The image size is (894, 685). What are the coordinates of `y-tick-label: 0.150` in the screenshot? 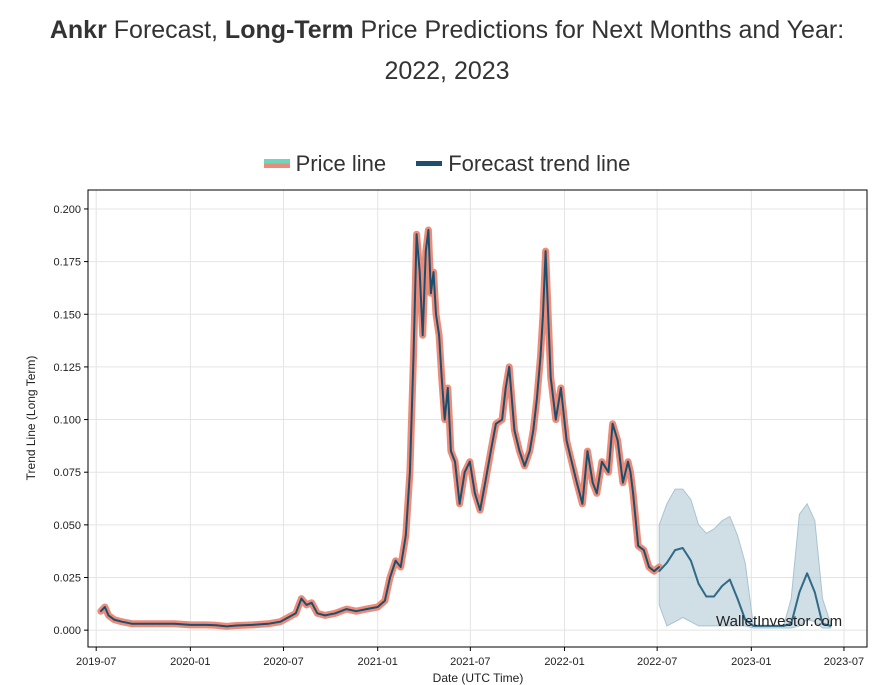 It's located at (67, 315).